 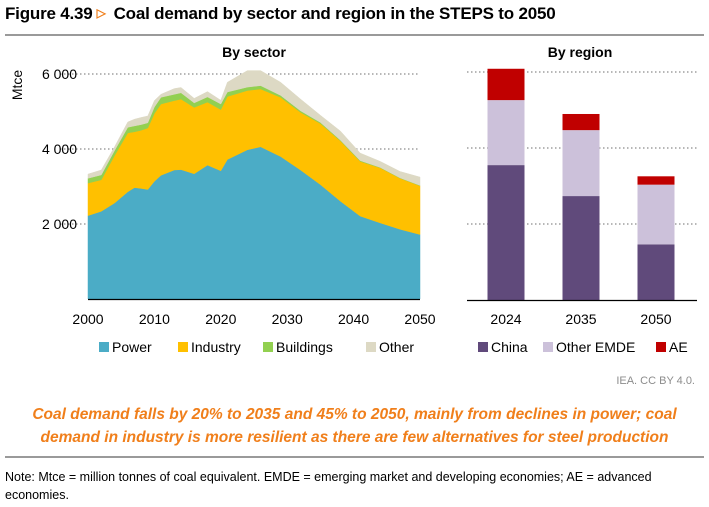 What do you see at coordinates (505, 319) in the screenshot?
I see `region-xtick-label: 2024` at bounding box center [505, 319].